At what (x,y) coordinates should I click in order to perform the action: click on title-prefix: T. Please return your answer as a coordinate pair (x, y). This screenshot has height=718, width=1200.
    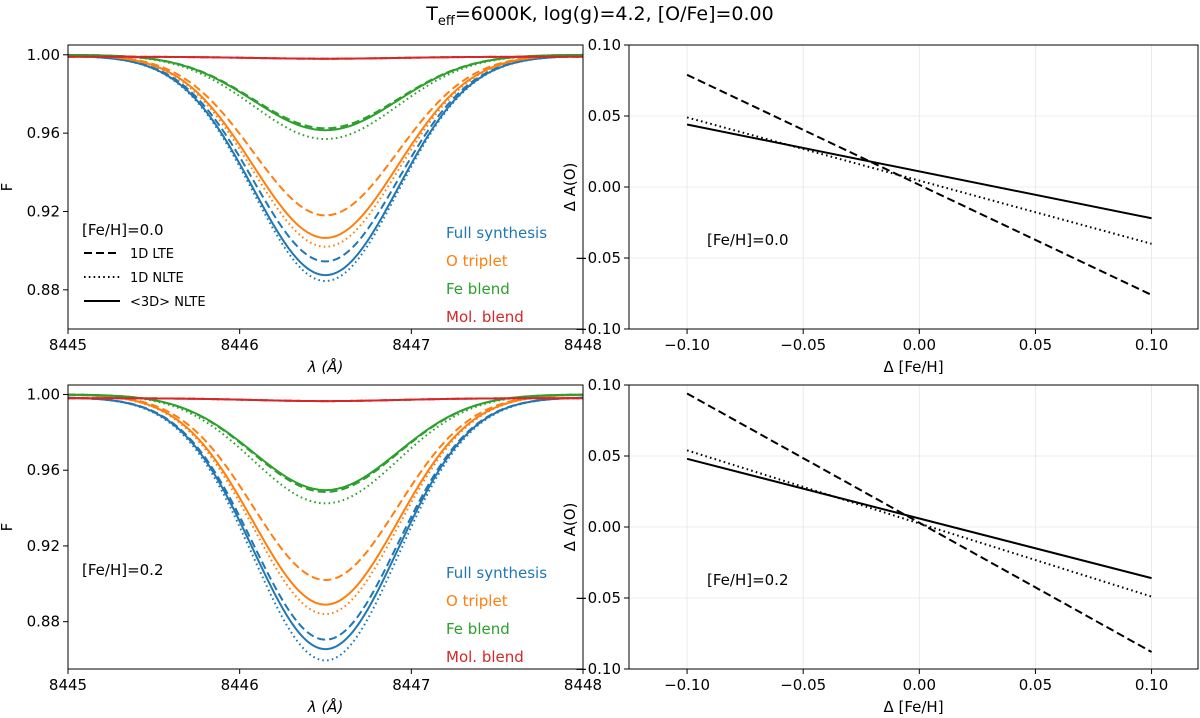
    Looking at the image, I should click on (431, 14).